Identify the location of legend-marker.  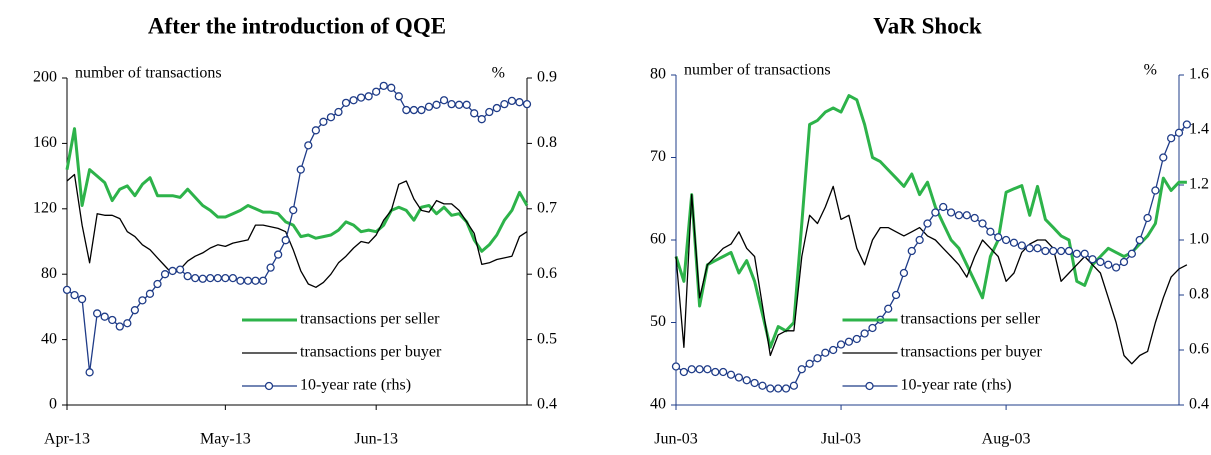
(269, 386).